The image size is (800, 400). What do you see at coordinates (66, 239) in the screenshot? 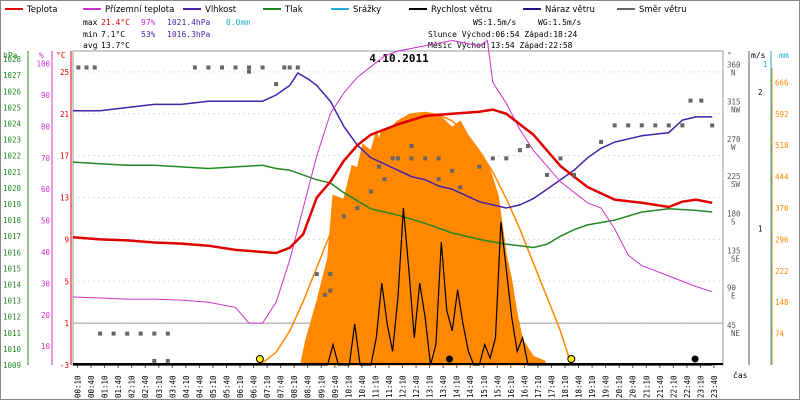
I see `tick-degc: 9` at bounding box center [66, 239].